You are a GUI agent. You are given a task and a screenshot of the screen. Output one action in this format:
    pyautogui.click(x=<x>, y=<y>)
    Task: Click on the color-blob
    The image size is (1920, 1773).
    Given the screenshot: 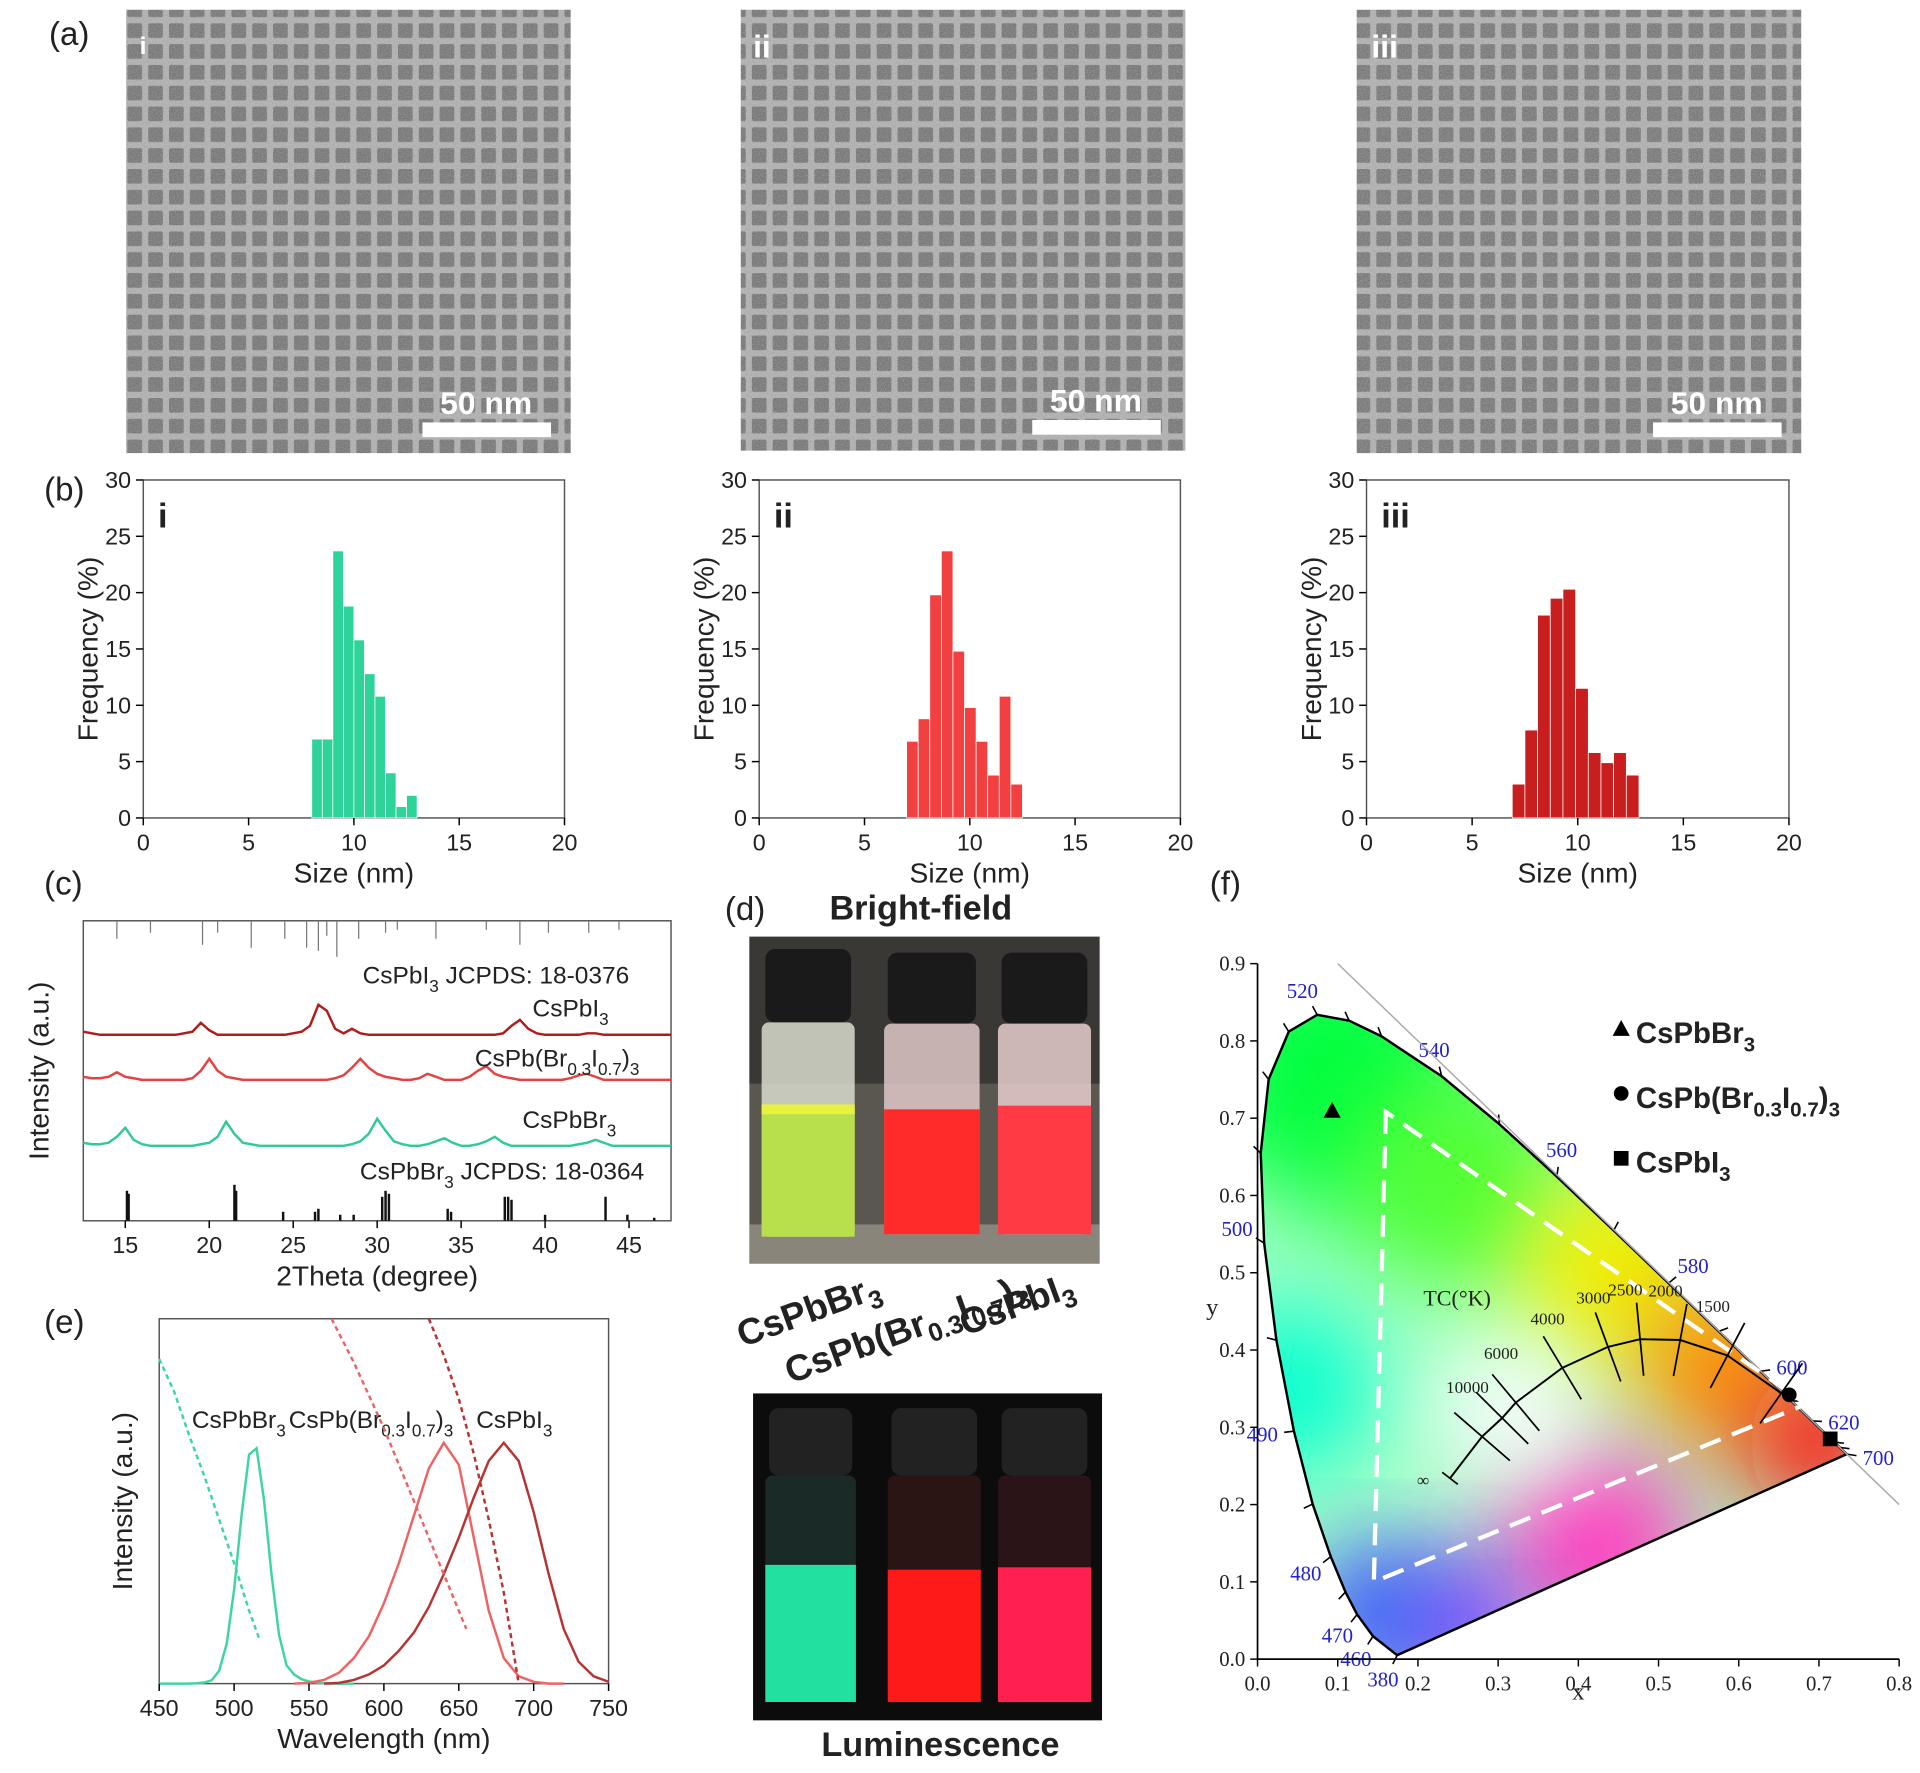 What is the action you would take?
    pyautogui.click(x=1514, y=1412)
    